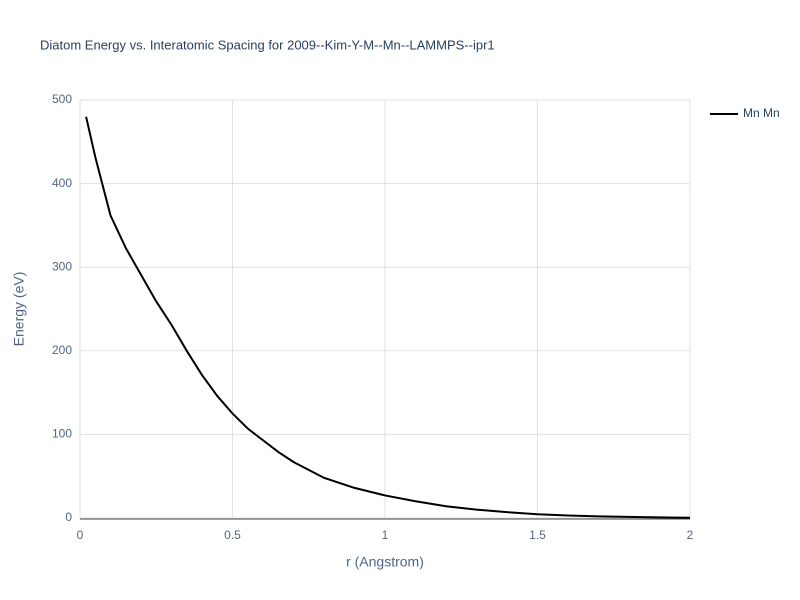 This screenshot has height=600, width=800. I want to click on y-tick-label: 300, so click(62, 266).